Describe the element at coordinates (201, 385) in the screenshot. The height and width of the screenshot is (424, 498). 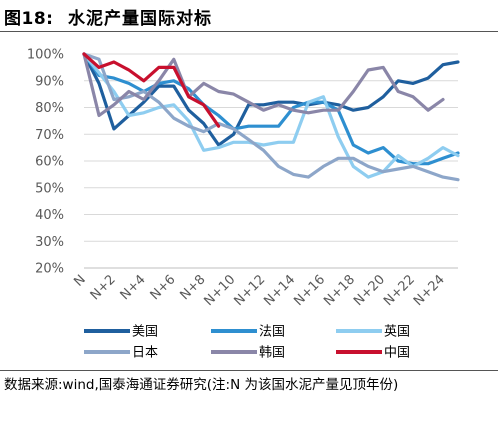
I see `source-note: 数据来源:wind,国泰海通证券研究(注:N 为该国水泥产量见顶年份)` at that location.